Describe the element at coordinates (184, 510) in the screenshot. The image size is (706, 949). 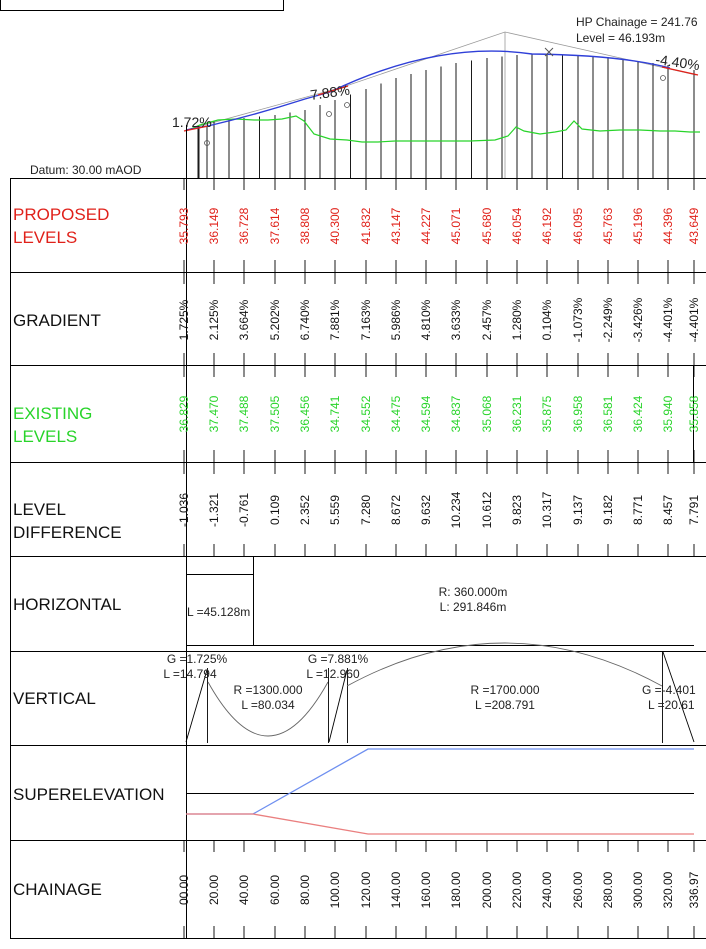
I see `level-difference-value: -1.036` at that location.